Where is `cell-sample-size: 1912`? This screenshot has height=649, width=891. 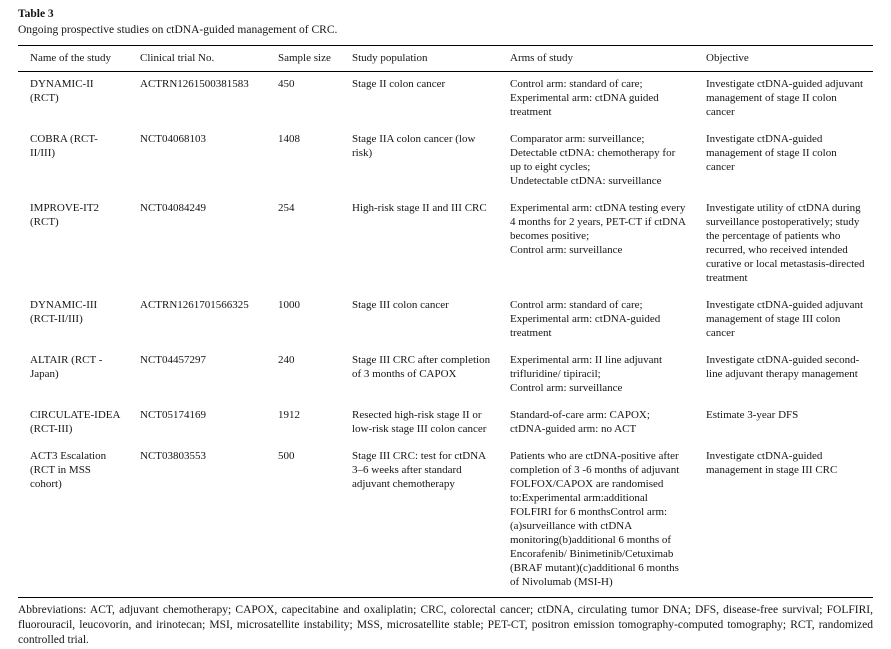
cell-sample-size: 1912 is located at coordinates (289, 415).